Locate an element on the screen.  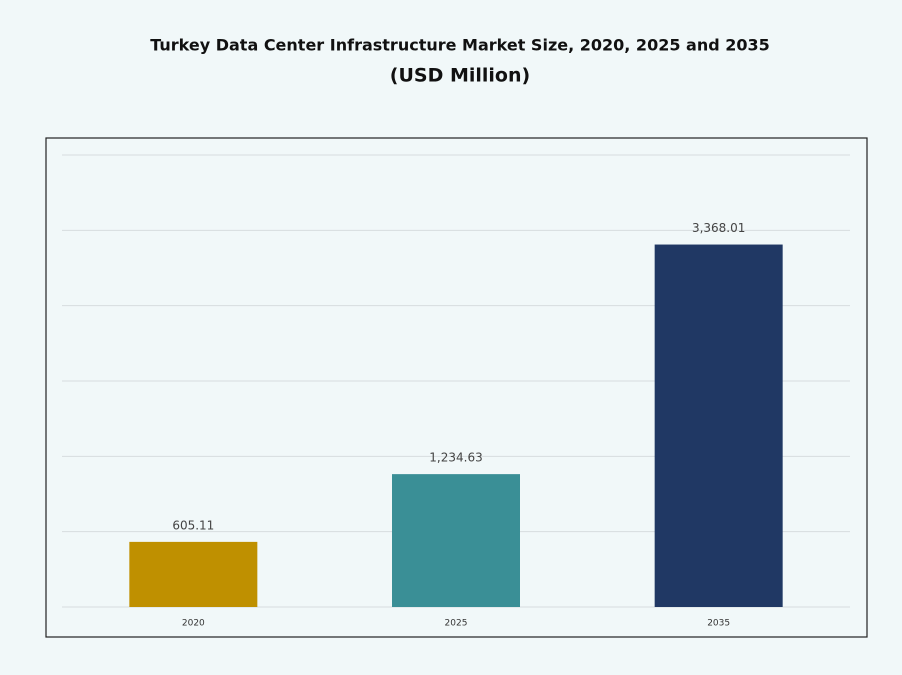
value-label: 3,368.01 is located at coordinates (718, 228).